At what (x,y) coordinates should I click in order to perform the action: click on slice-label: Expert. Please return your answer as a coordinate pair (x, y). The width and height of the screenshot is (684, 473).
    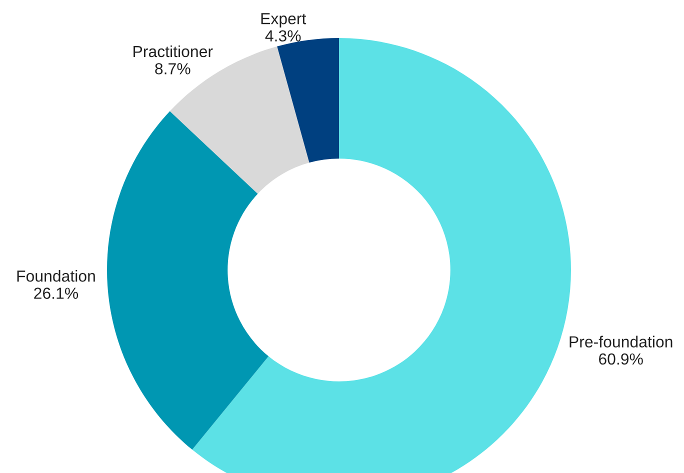
    Looking at the image, I should click on (283, 20).